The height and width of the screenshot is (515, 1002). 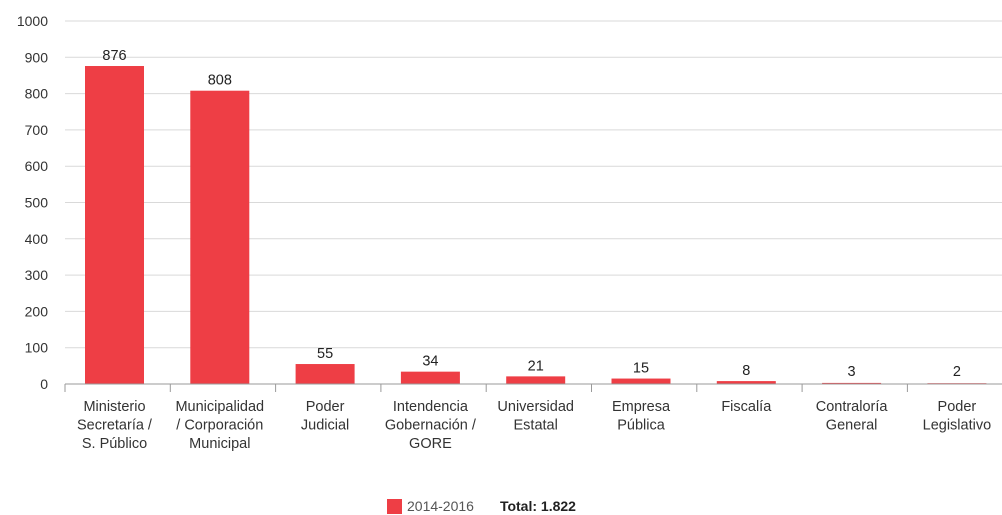 I want to click on value-label: 808, so click(x=220, y=81).